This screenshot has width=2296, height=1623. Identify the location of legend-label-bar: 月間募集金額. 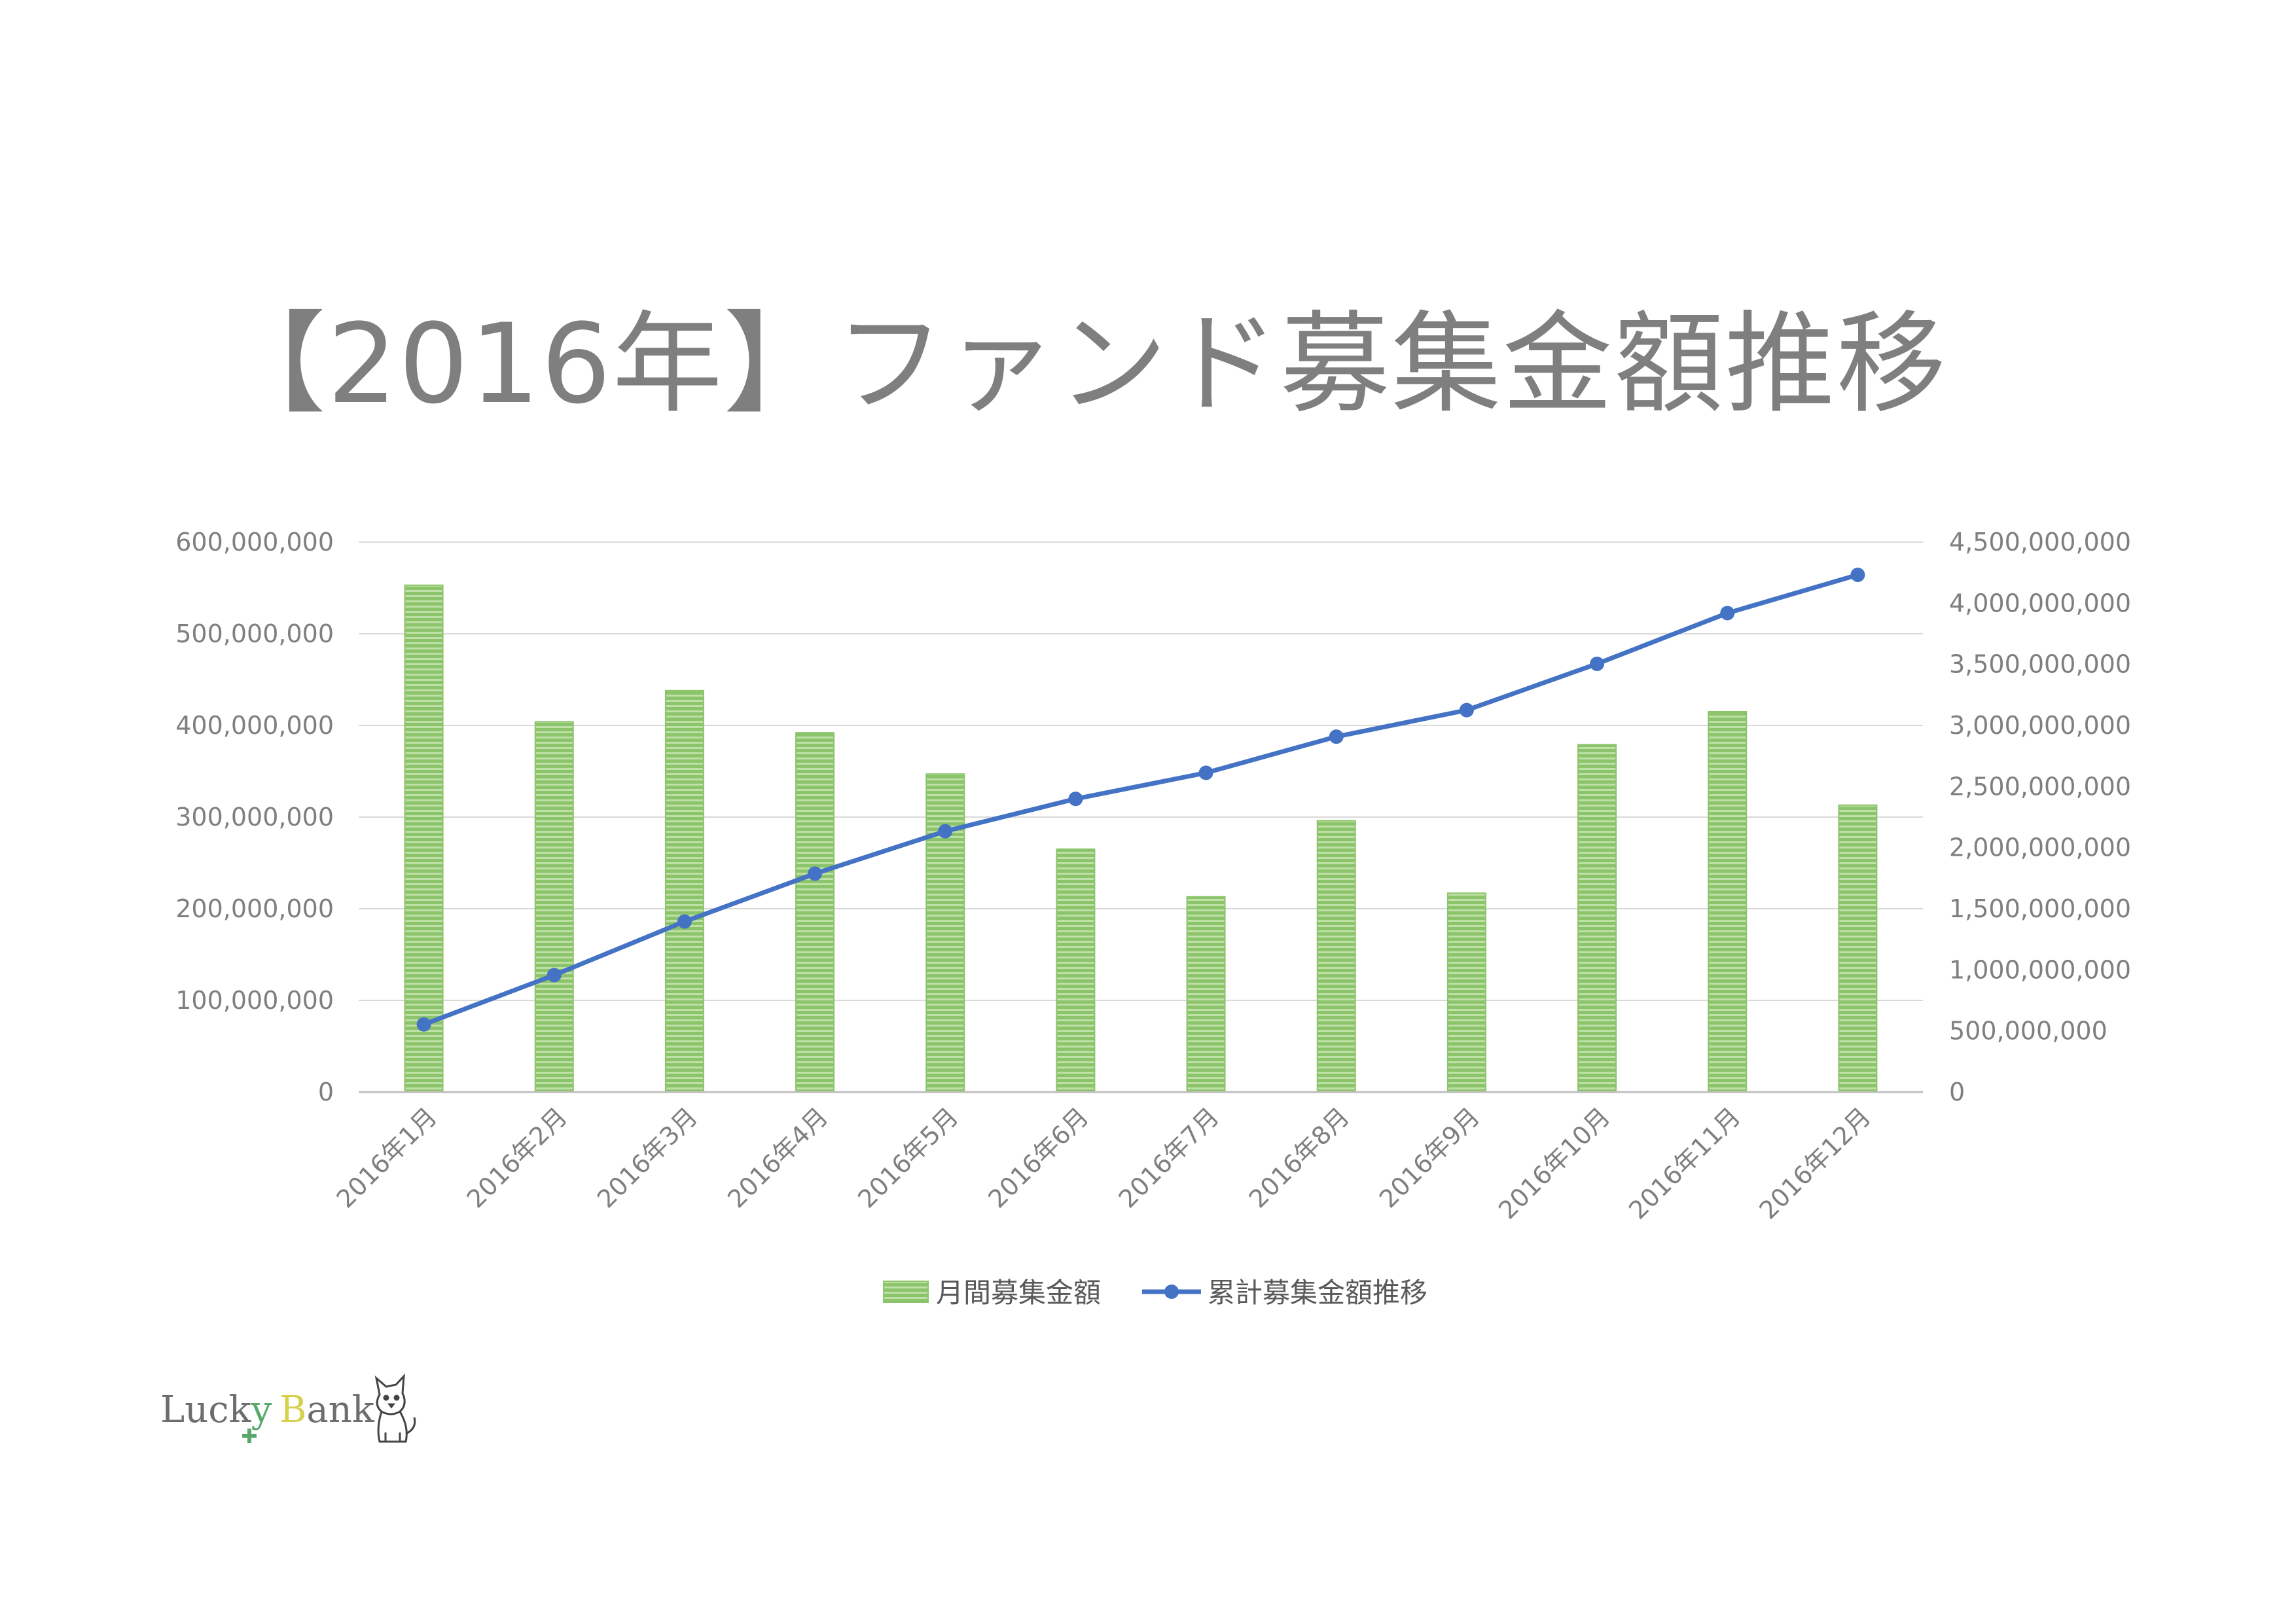
(1019, 1293).